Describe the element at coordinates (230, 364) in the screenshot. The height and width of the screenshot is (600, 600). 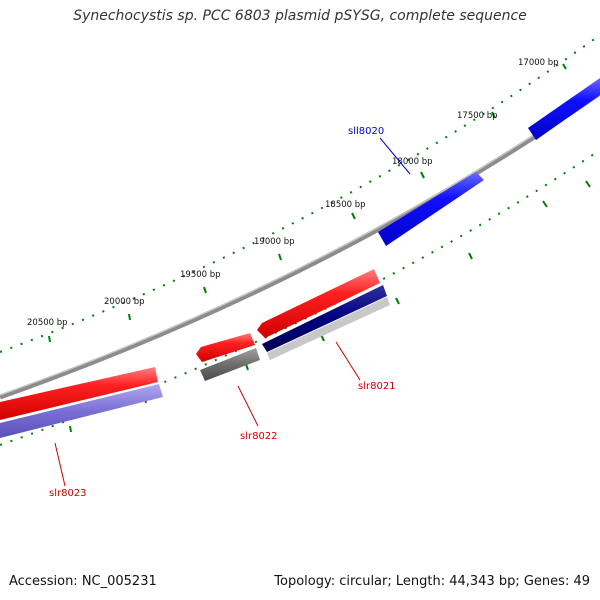
I see `category-track-slr8022` at that location.